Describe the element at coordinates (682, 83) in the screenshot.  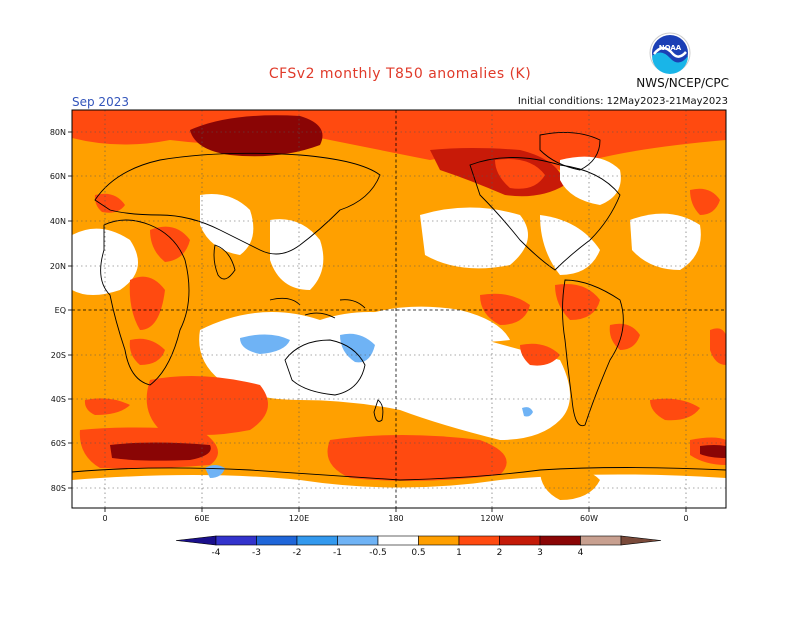
I see `agency-label: NWS/NCEP/CPC` at that location.